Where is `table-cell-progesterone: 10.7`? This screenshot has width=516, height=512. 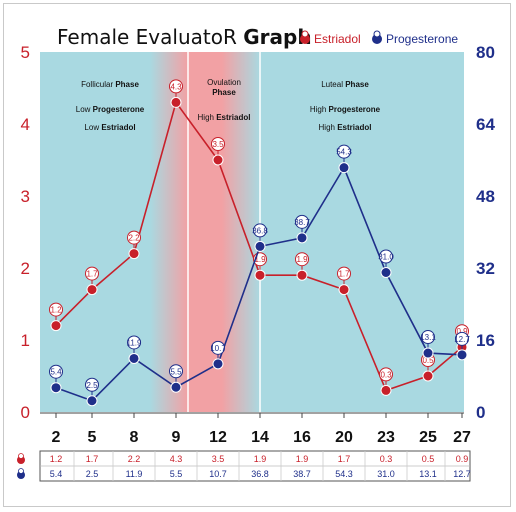
table-cell-progesterone: 10.7 is located at coordinates (218, 474).